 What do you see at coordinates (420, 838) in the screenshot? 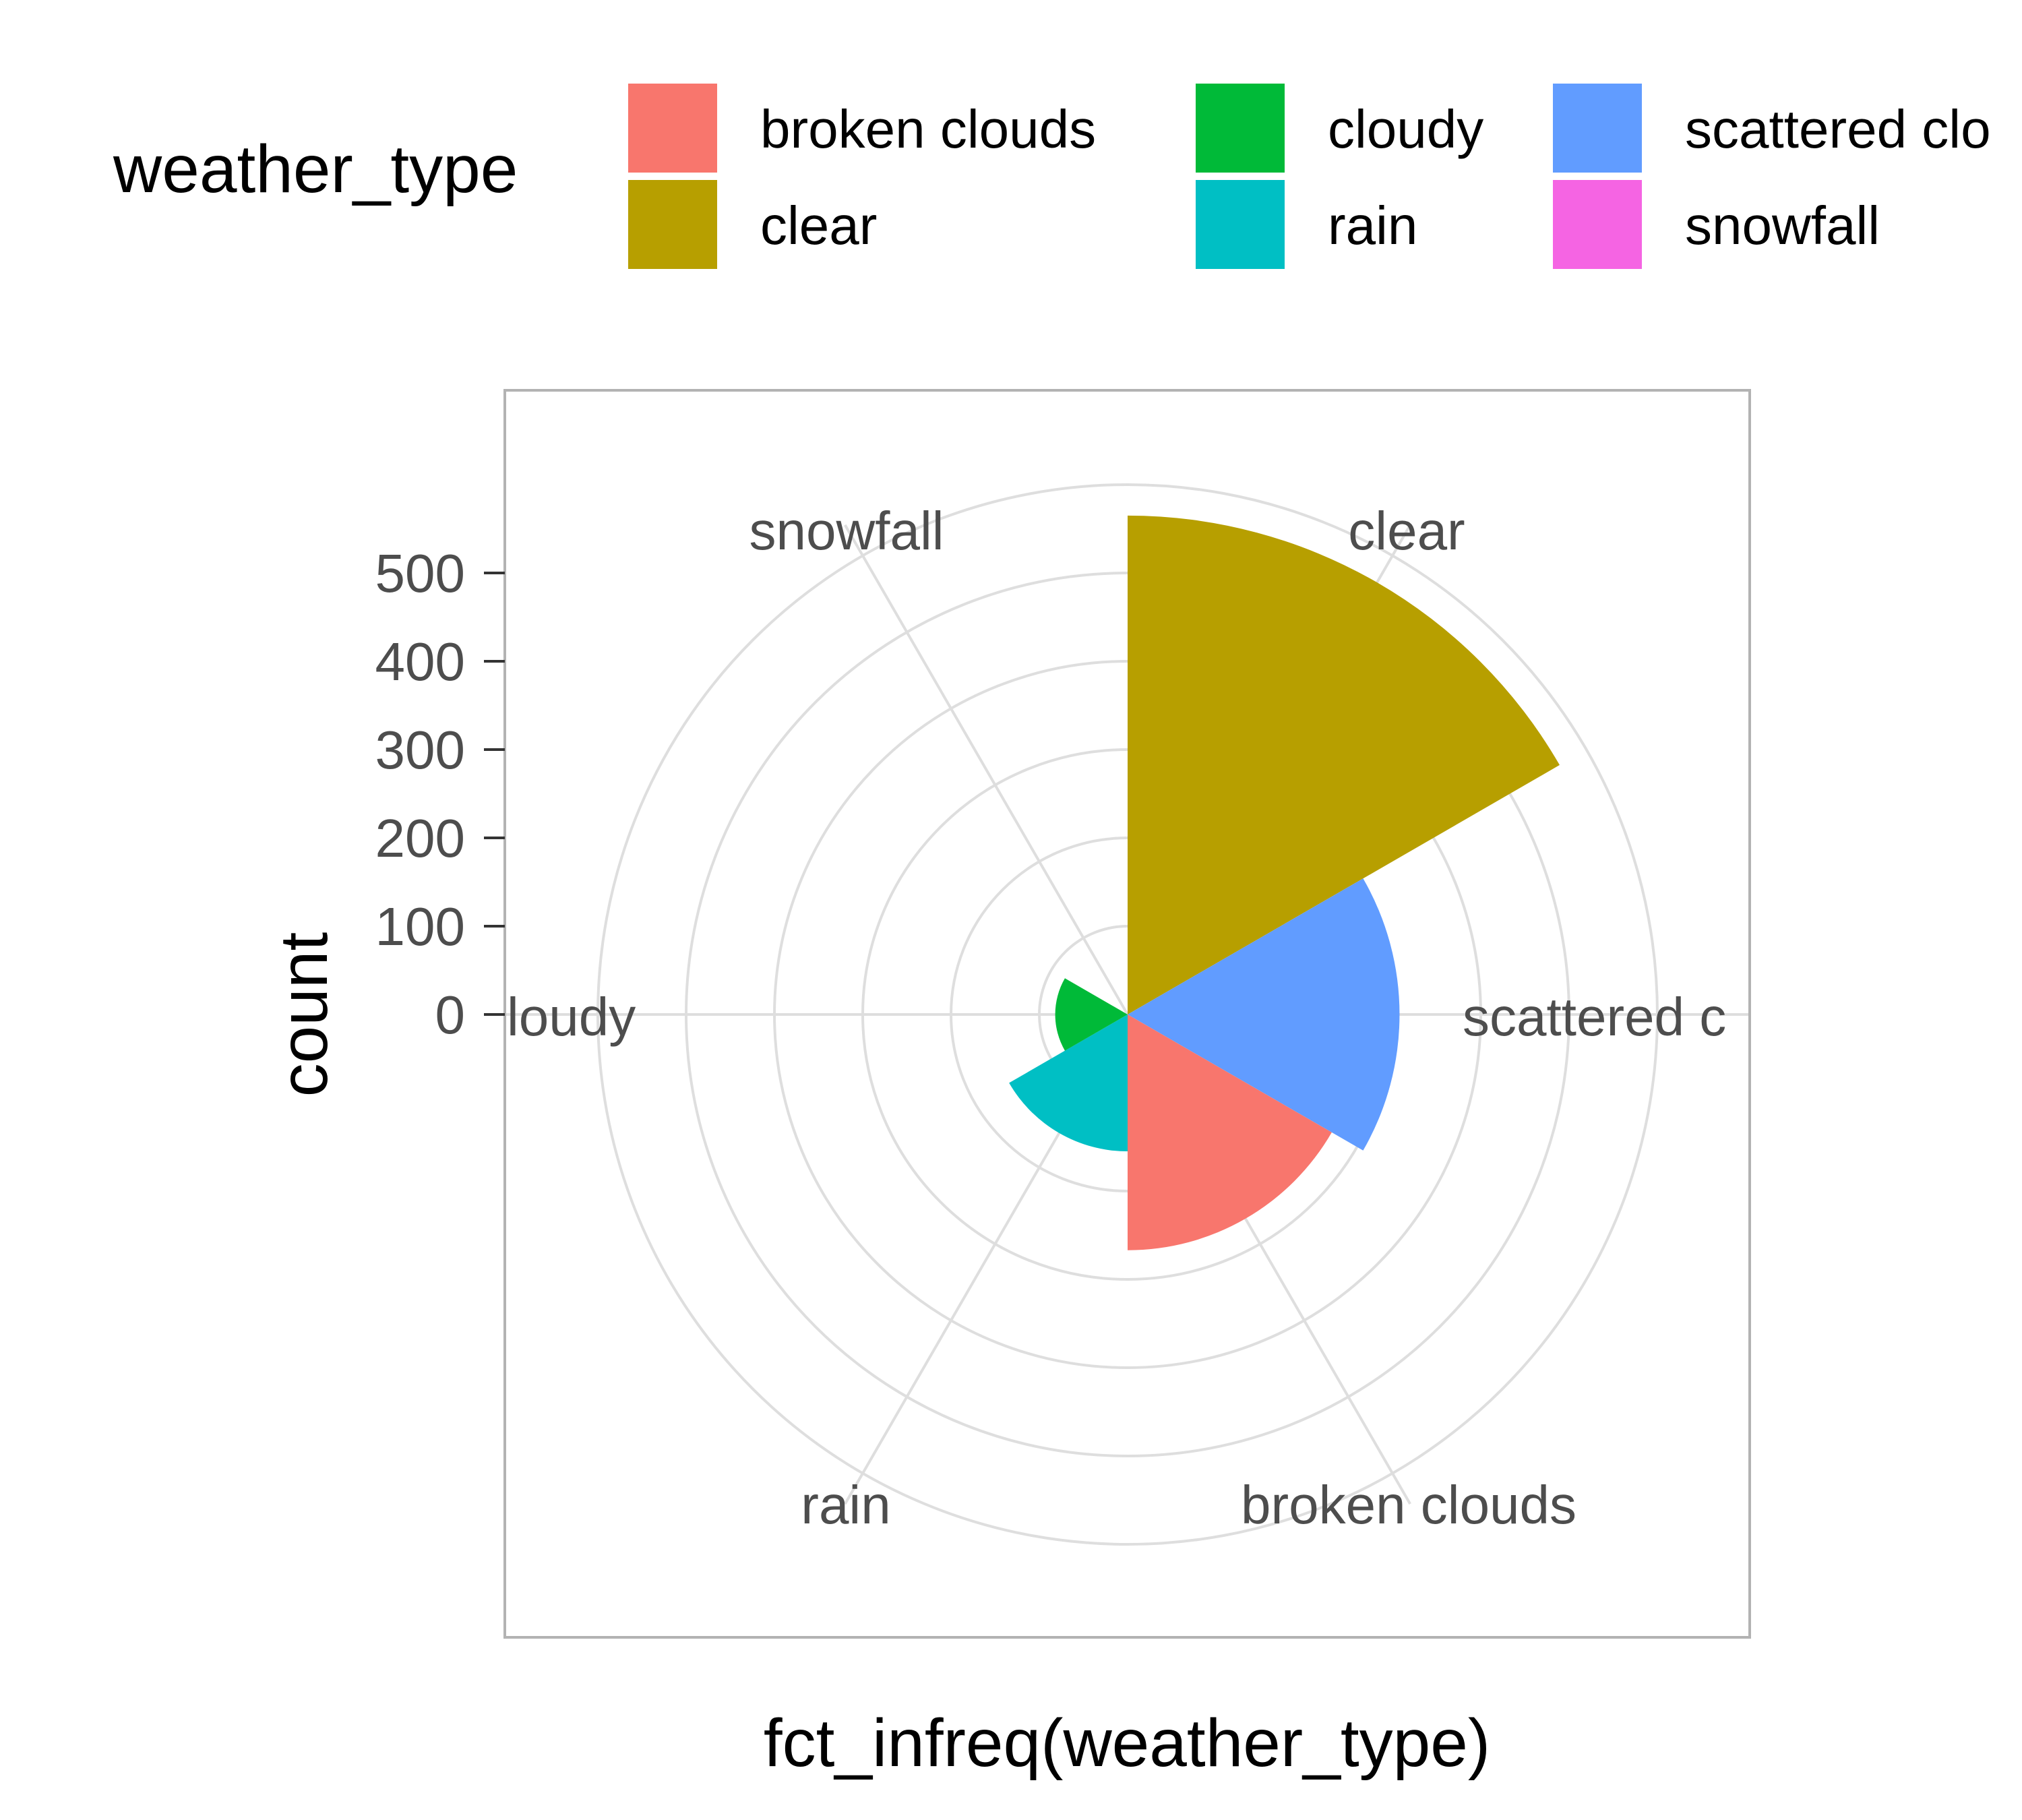
I see `y-tick-label: 200` at bounding box center [420, 838].